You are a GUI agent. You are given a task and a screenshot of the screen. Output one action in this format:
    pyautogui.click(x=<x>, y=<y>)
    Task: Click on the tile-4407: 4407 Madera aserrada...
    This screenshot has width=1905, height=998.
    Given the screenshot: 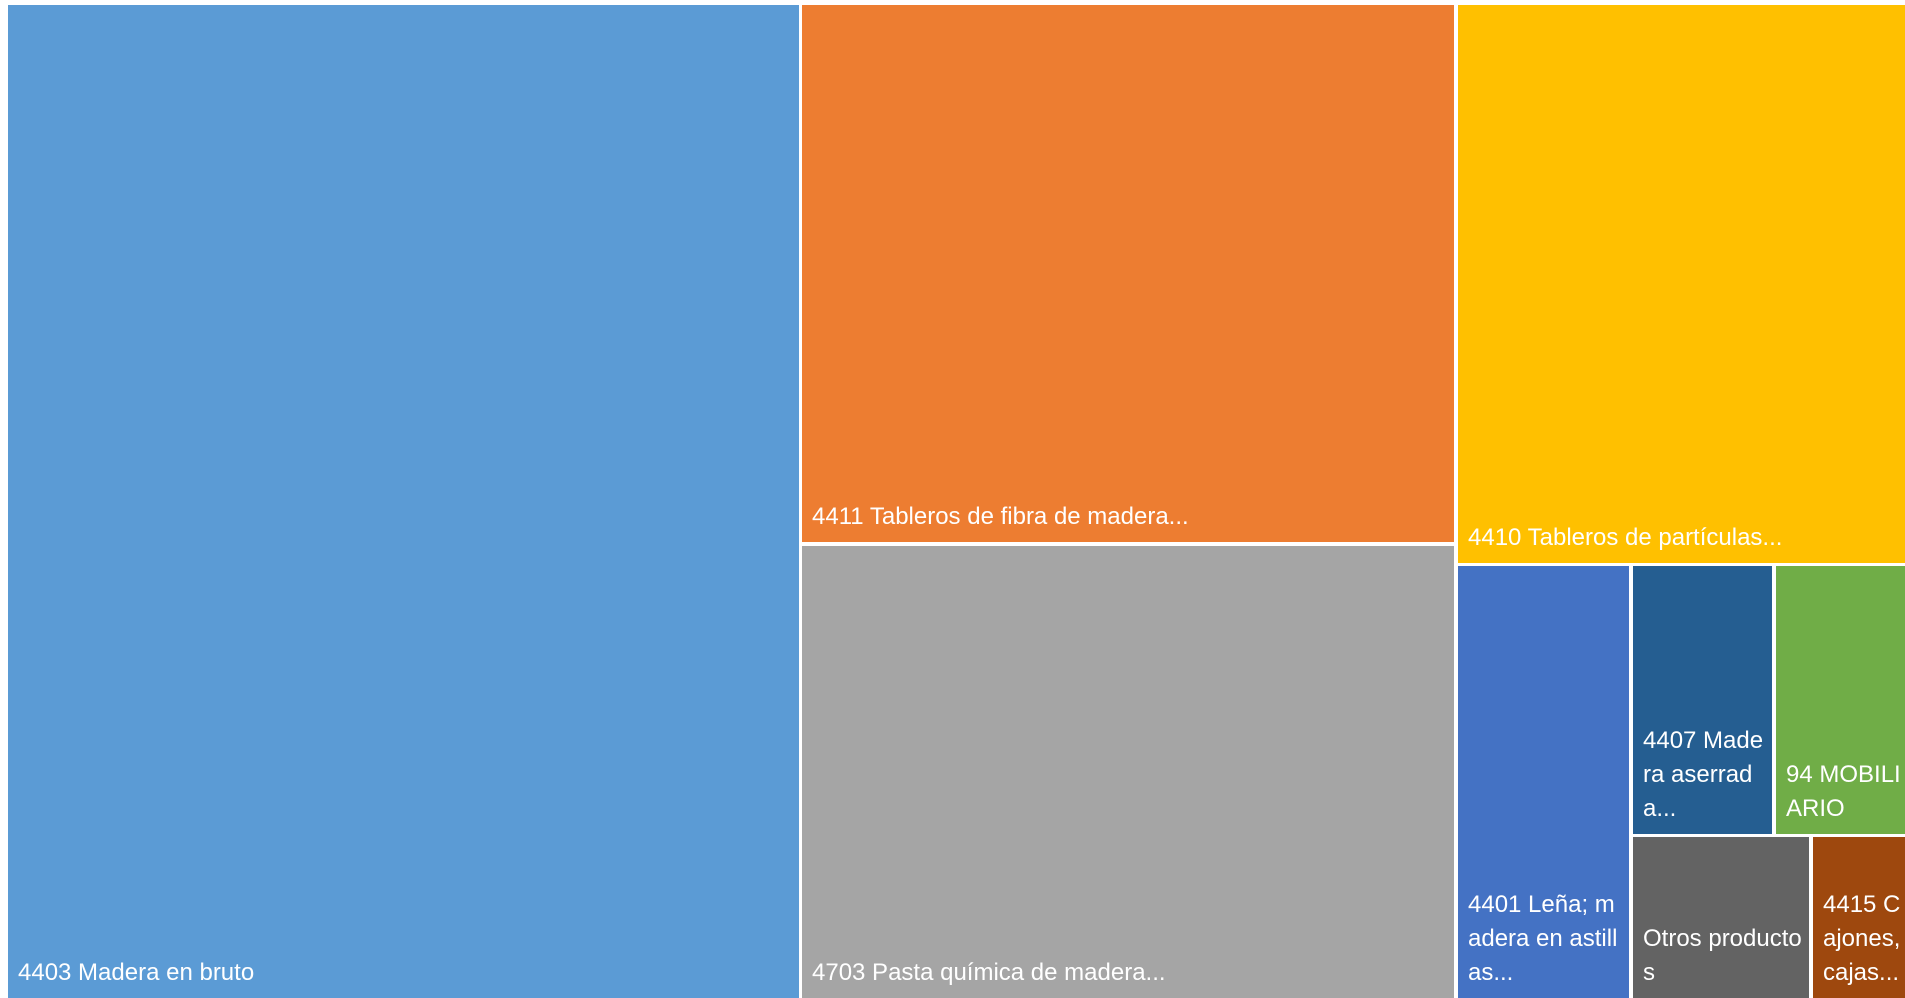 What is the action you would take?
    pyautogui.click(x=1702, y=700)
    